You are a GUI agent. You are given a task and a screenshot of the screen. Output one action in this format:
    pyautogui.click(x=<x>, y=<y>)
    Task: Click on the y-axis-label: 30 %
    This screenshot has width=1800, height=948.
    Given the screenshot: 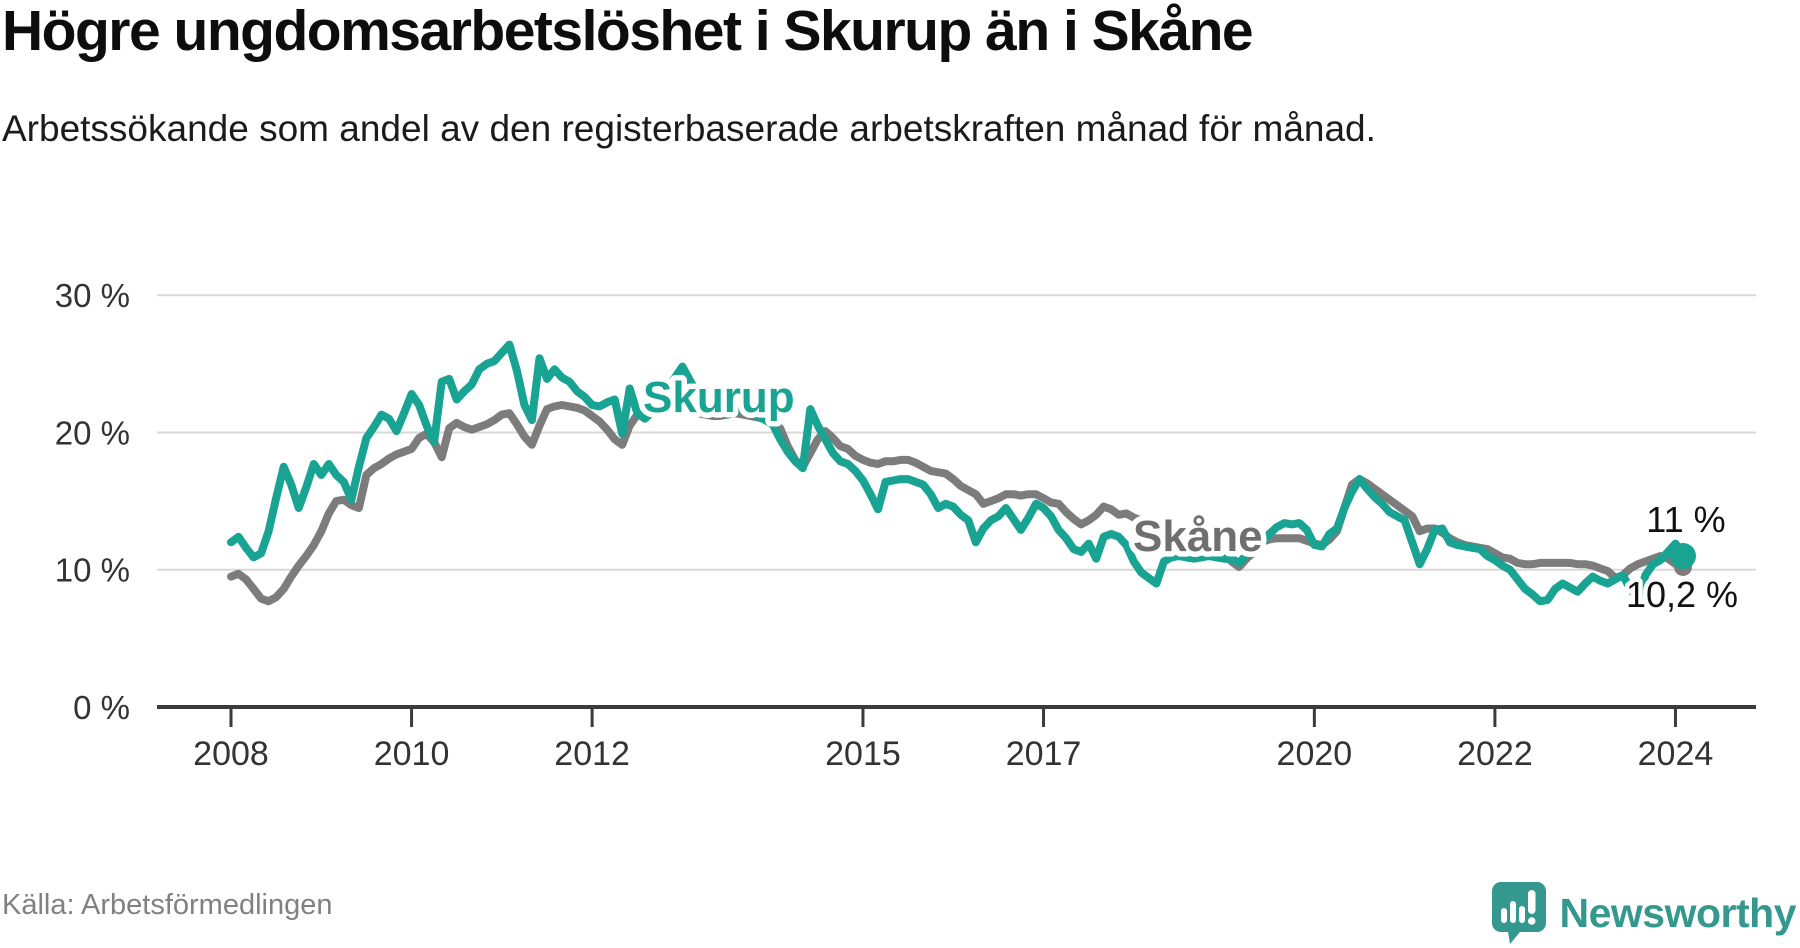 What is the action you would take?
    pyautogui.click(x=92, y=295)
    